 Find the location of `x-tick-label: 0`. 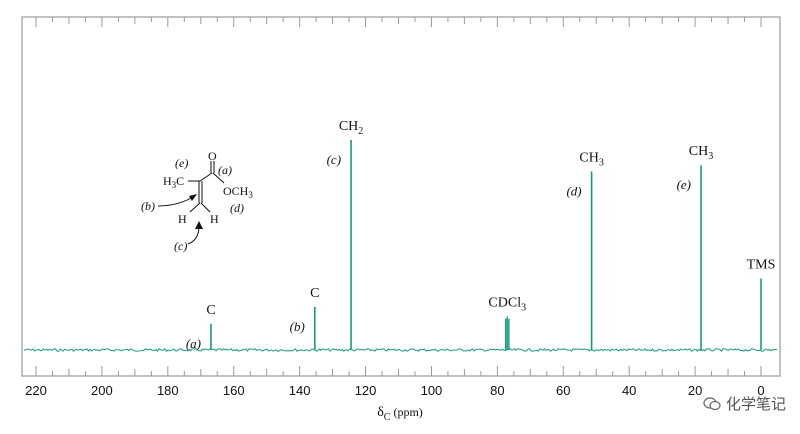

x-tick-label: 0 is located at coordinates (760, 390).